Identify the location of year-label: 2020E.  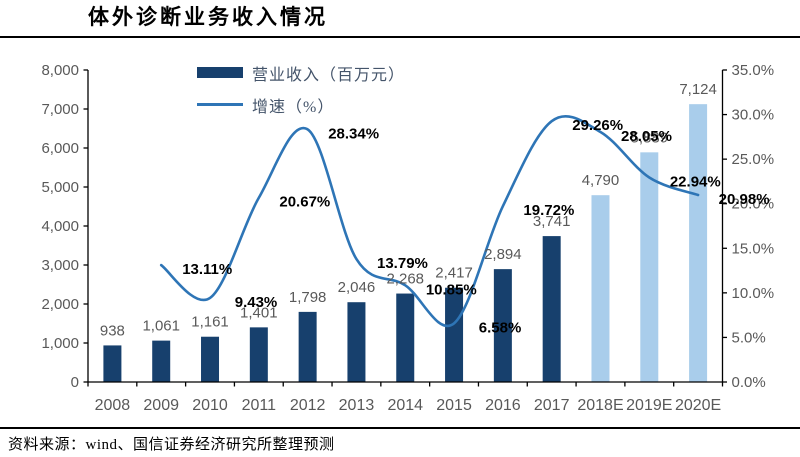
(698, 405).